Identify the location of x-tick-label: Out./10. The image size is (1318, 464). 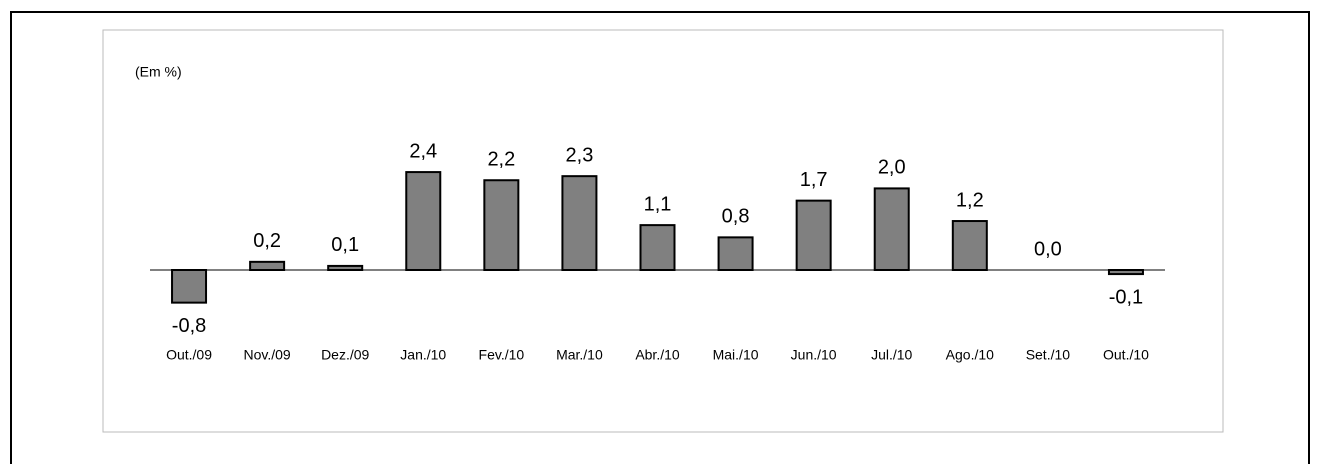
(1126, 355).